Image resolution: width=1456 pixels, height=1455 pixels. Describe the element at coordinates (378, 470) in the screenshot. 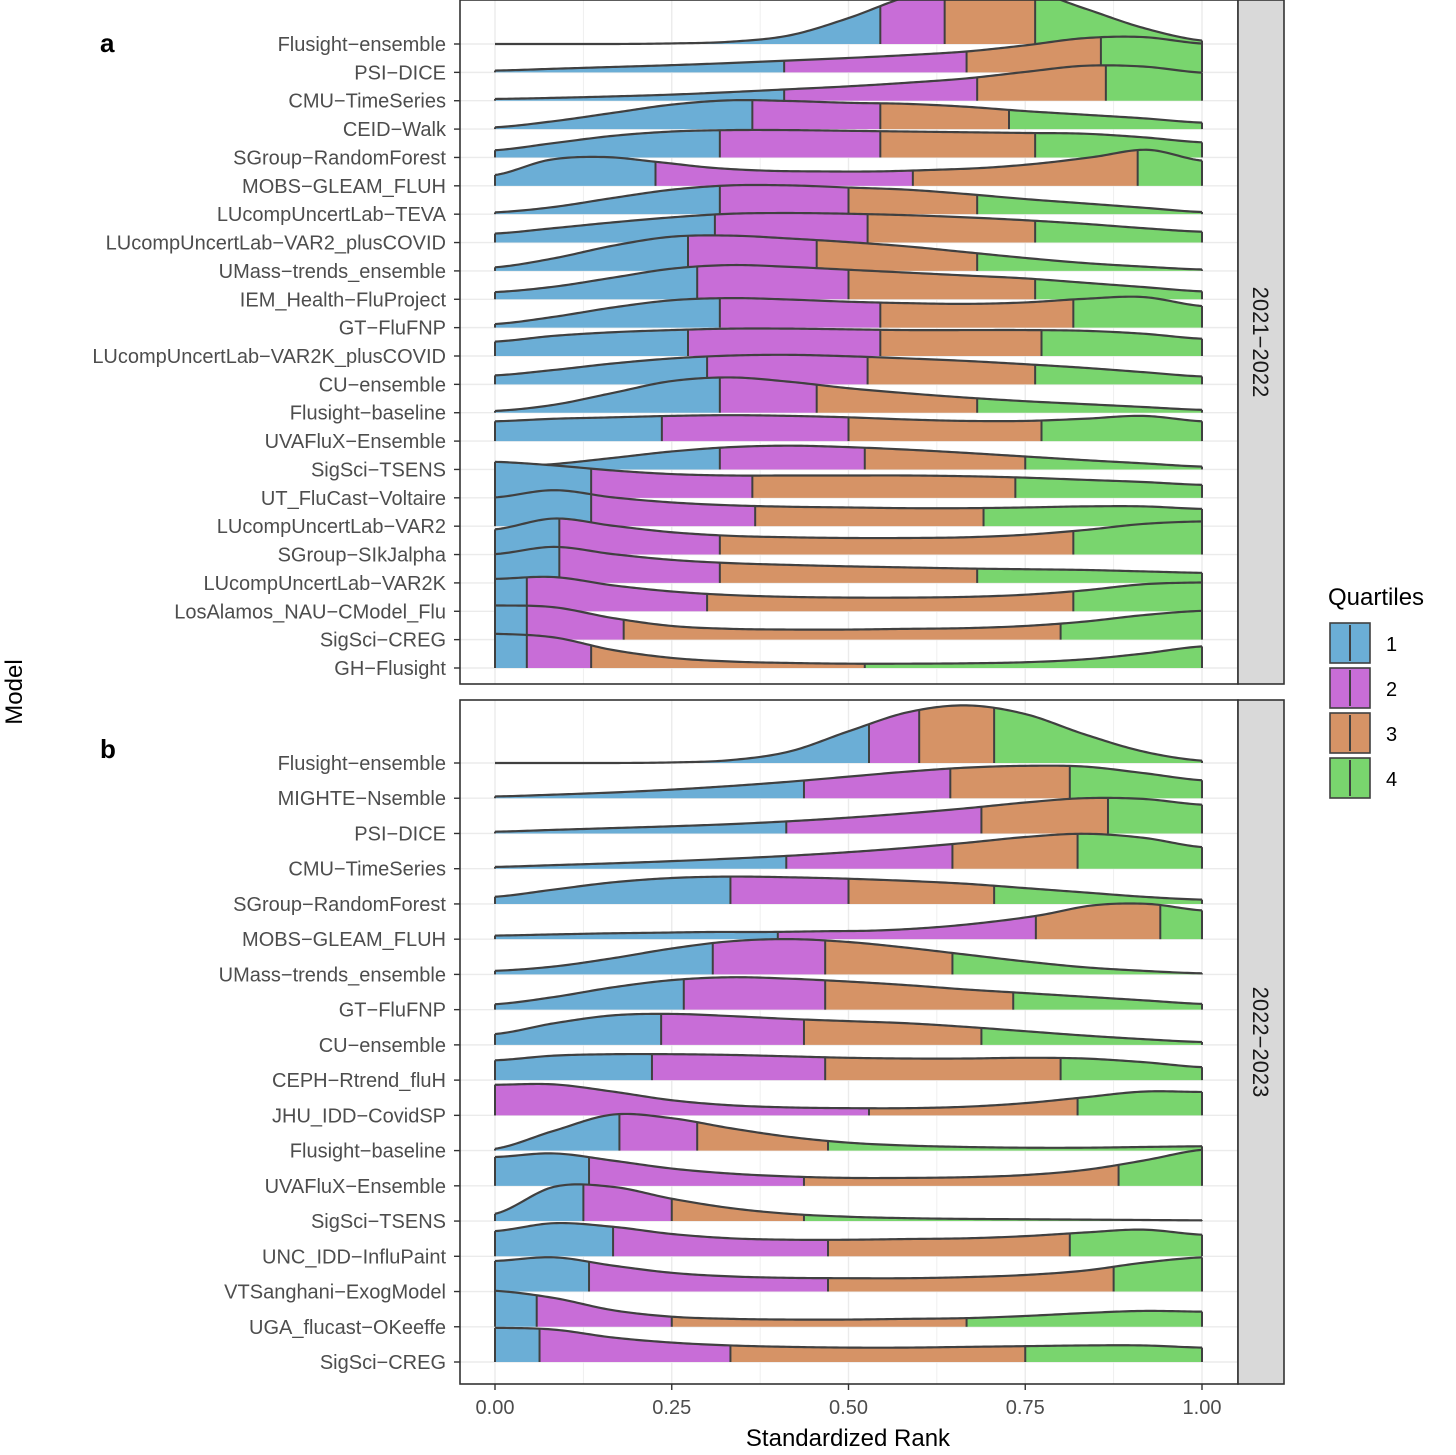

I see `model-label: SigSci−TSENS` at that location.